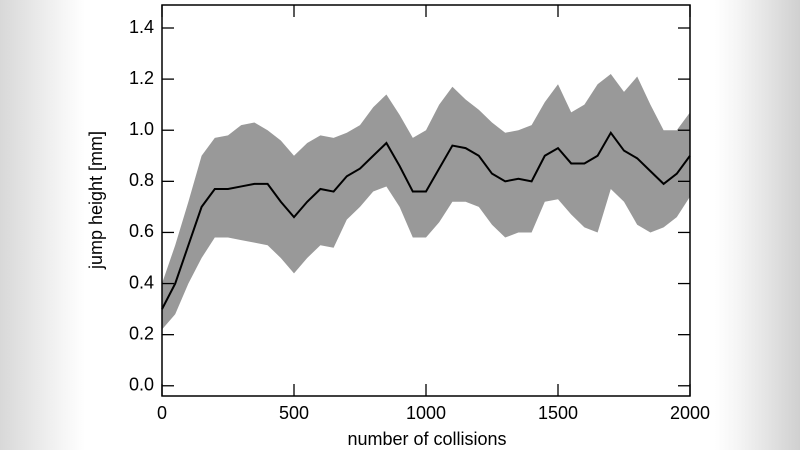  What do you see at coordinates (141, 231) in the screenshot?
I see `y-tick-label: 0.6` at bounding box center [141, 231].